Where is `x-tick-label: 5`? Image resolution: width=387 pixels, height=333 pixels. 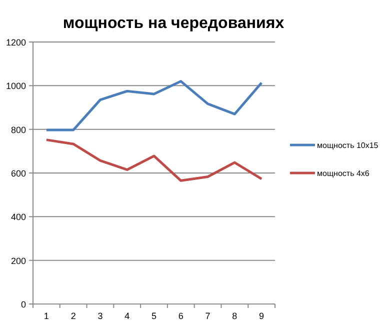
x-tick-label: 5 is located at coordinates (154, 316).